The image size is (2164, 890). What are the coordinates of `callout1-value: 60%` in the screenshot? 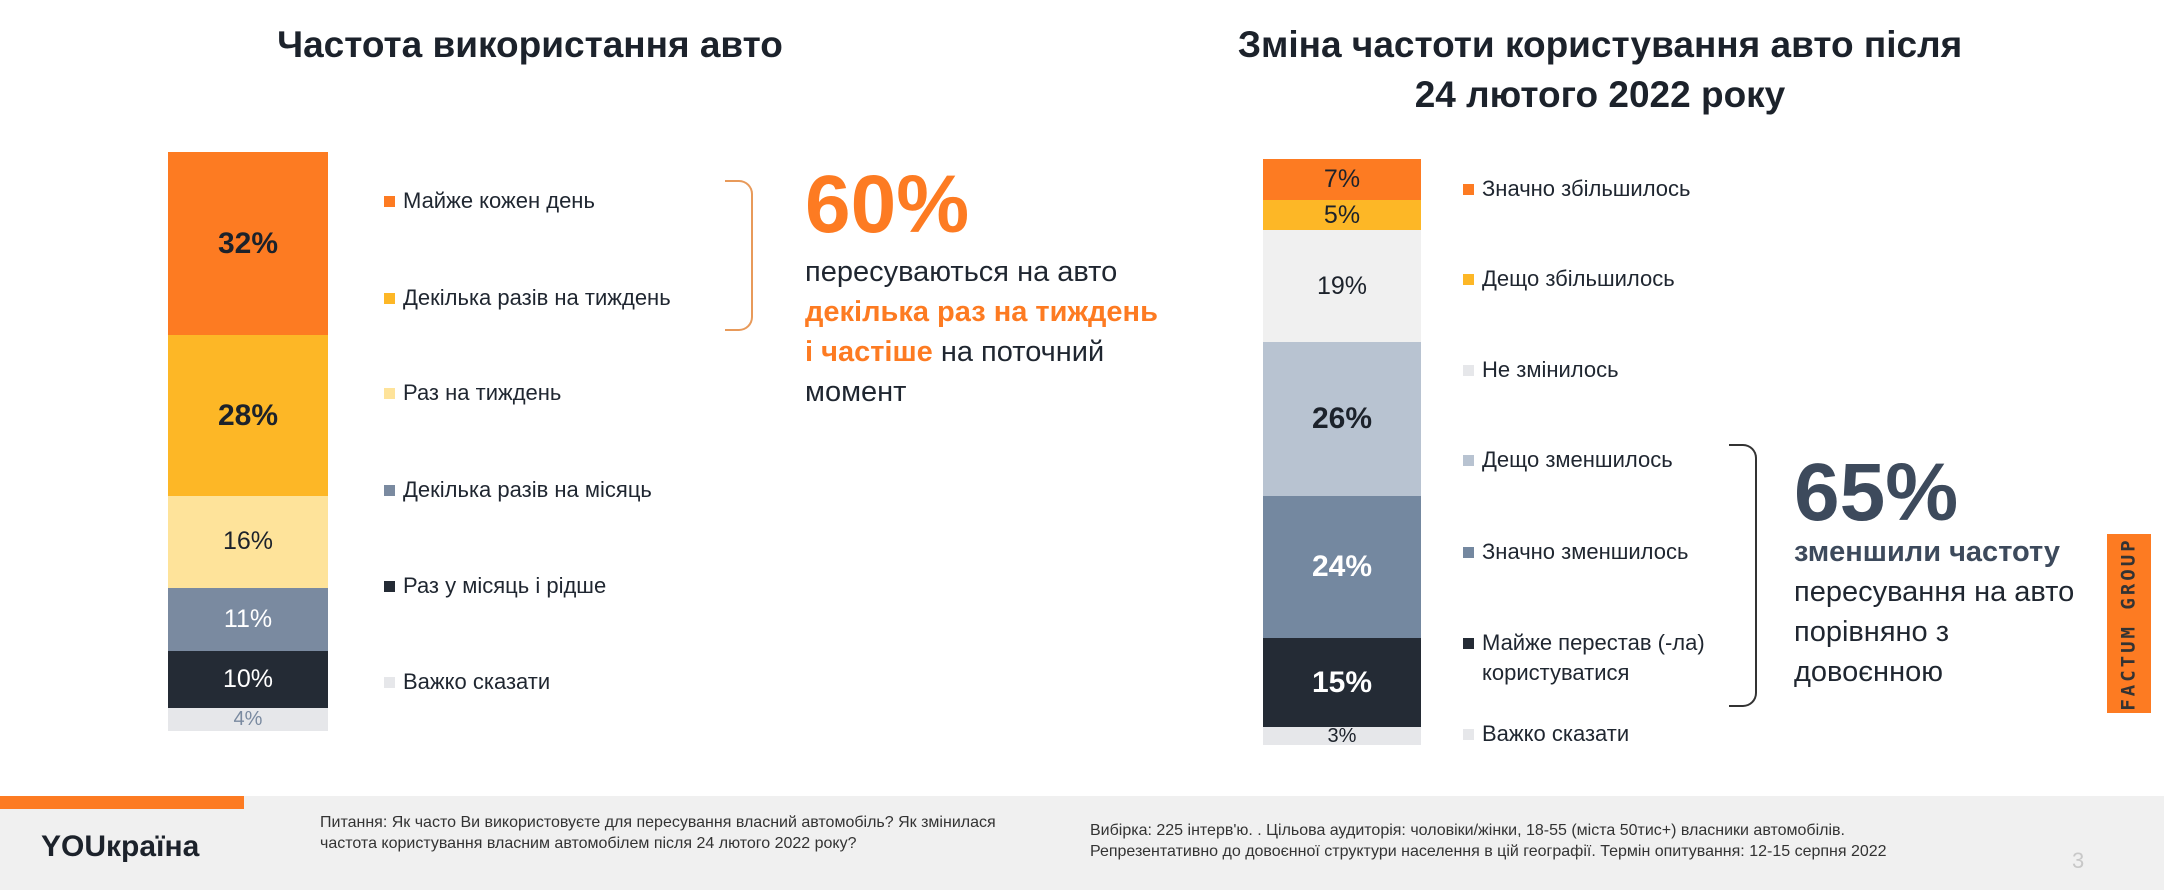 It's located at (887, 204).